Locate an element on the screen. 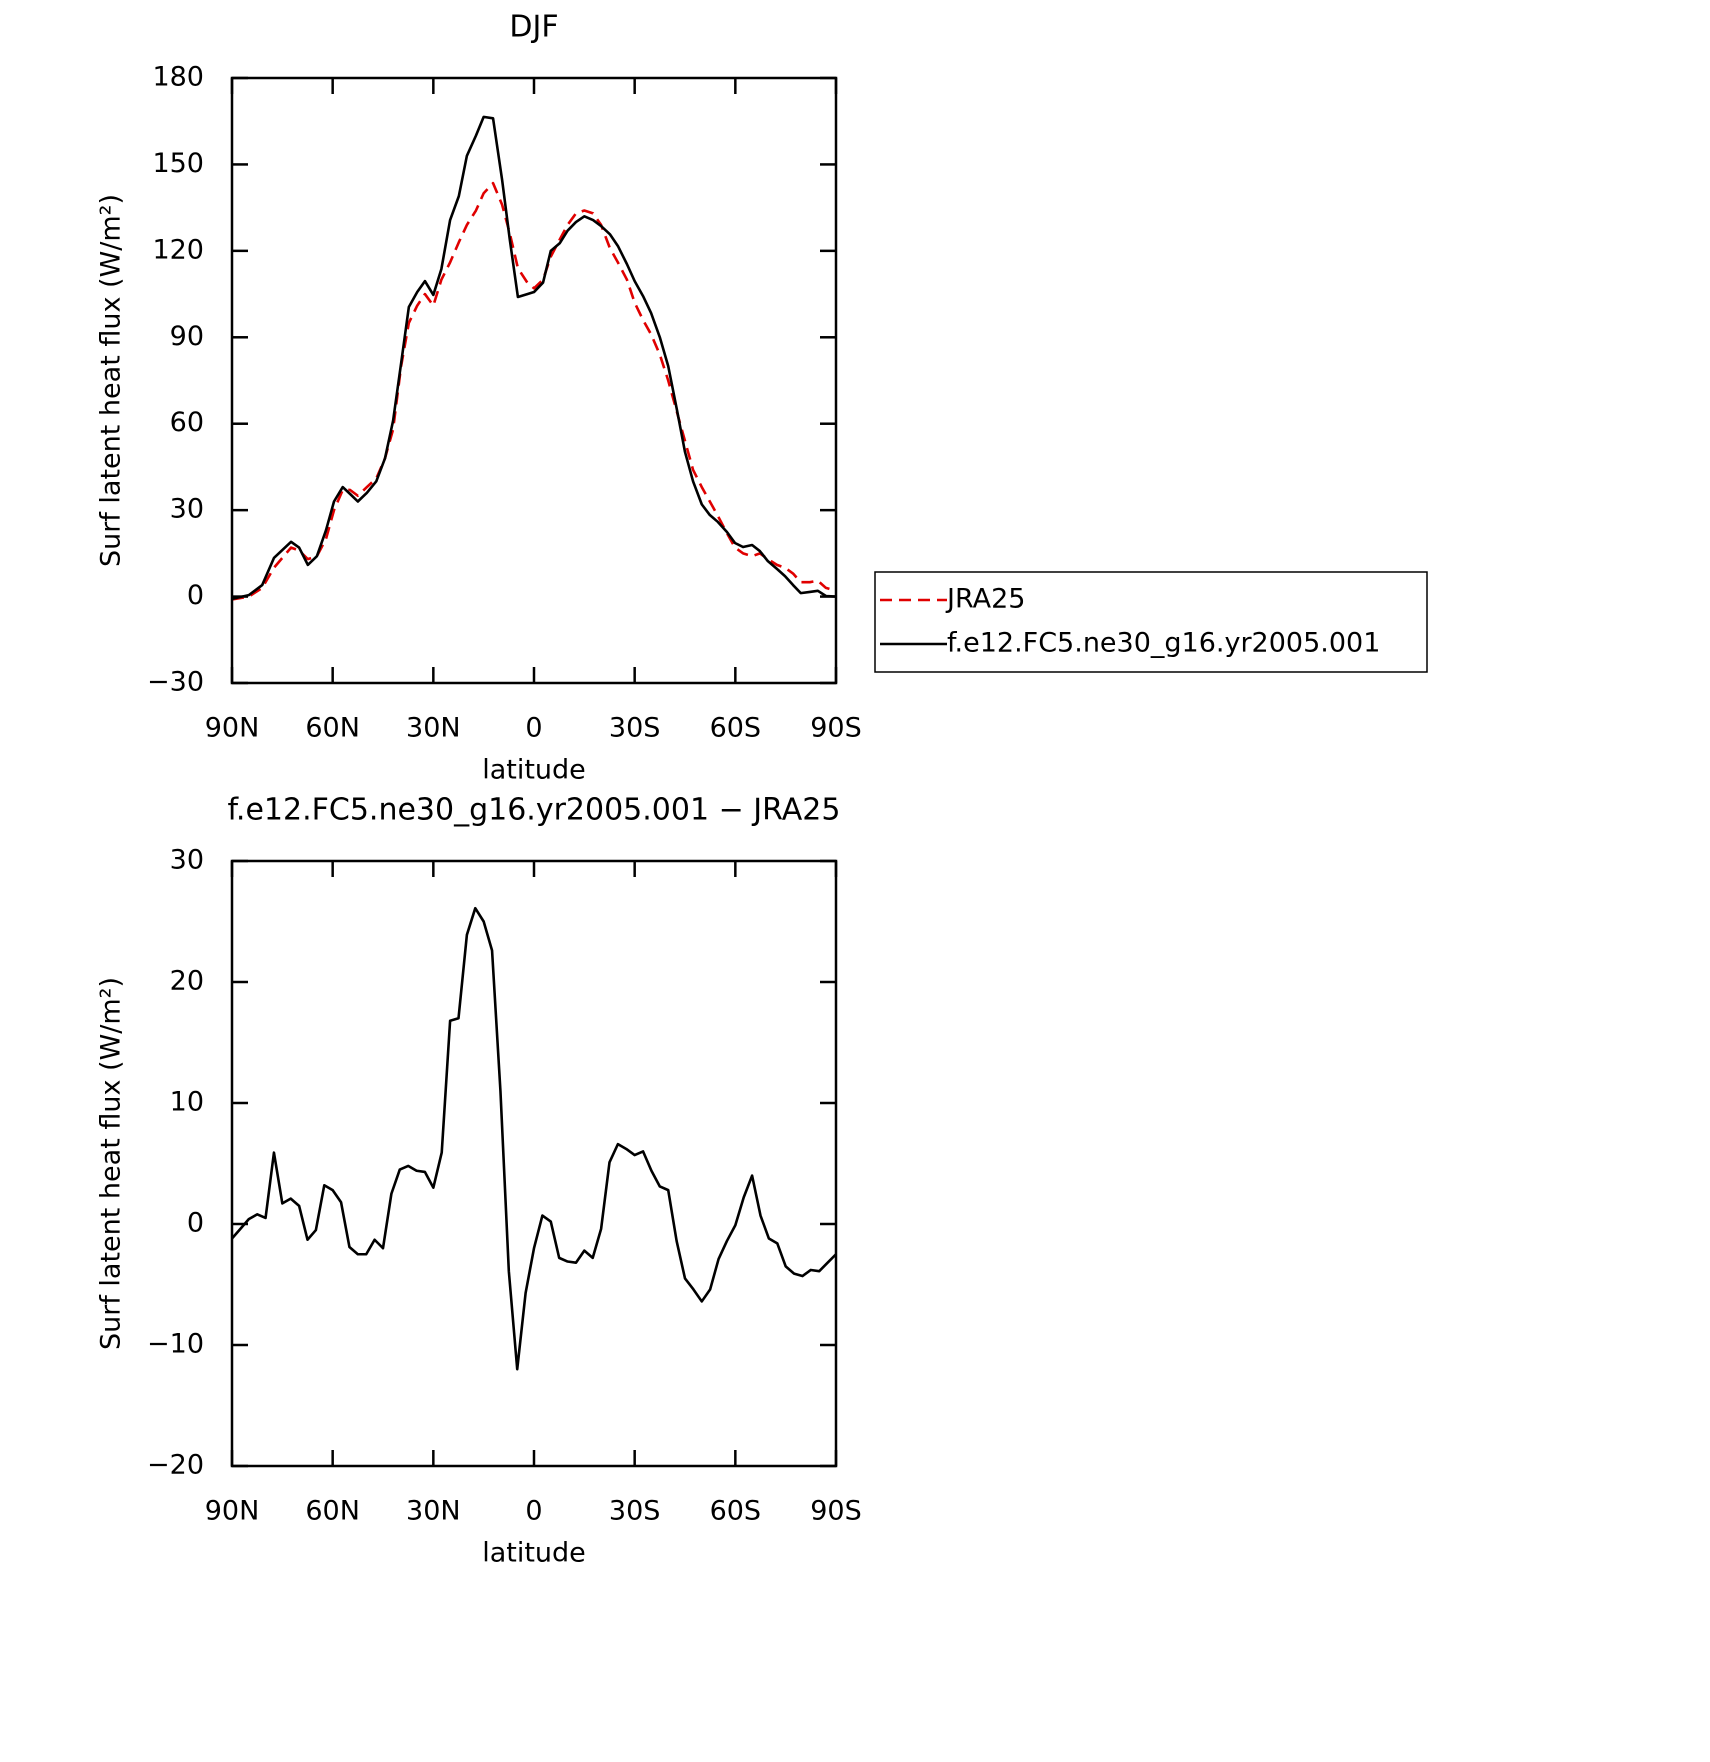 The image size is (1710, 1762). y-tick-label: 90 is located at coordinates (187, 336).